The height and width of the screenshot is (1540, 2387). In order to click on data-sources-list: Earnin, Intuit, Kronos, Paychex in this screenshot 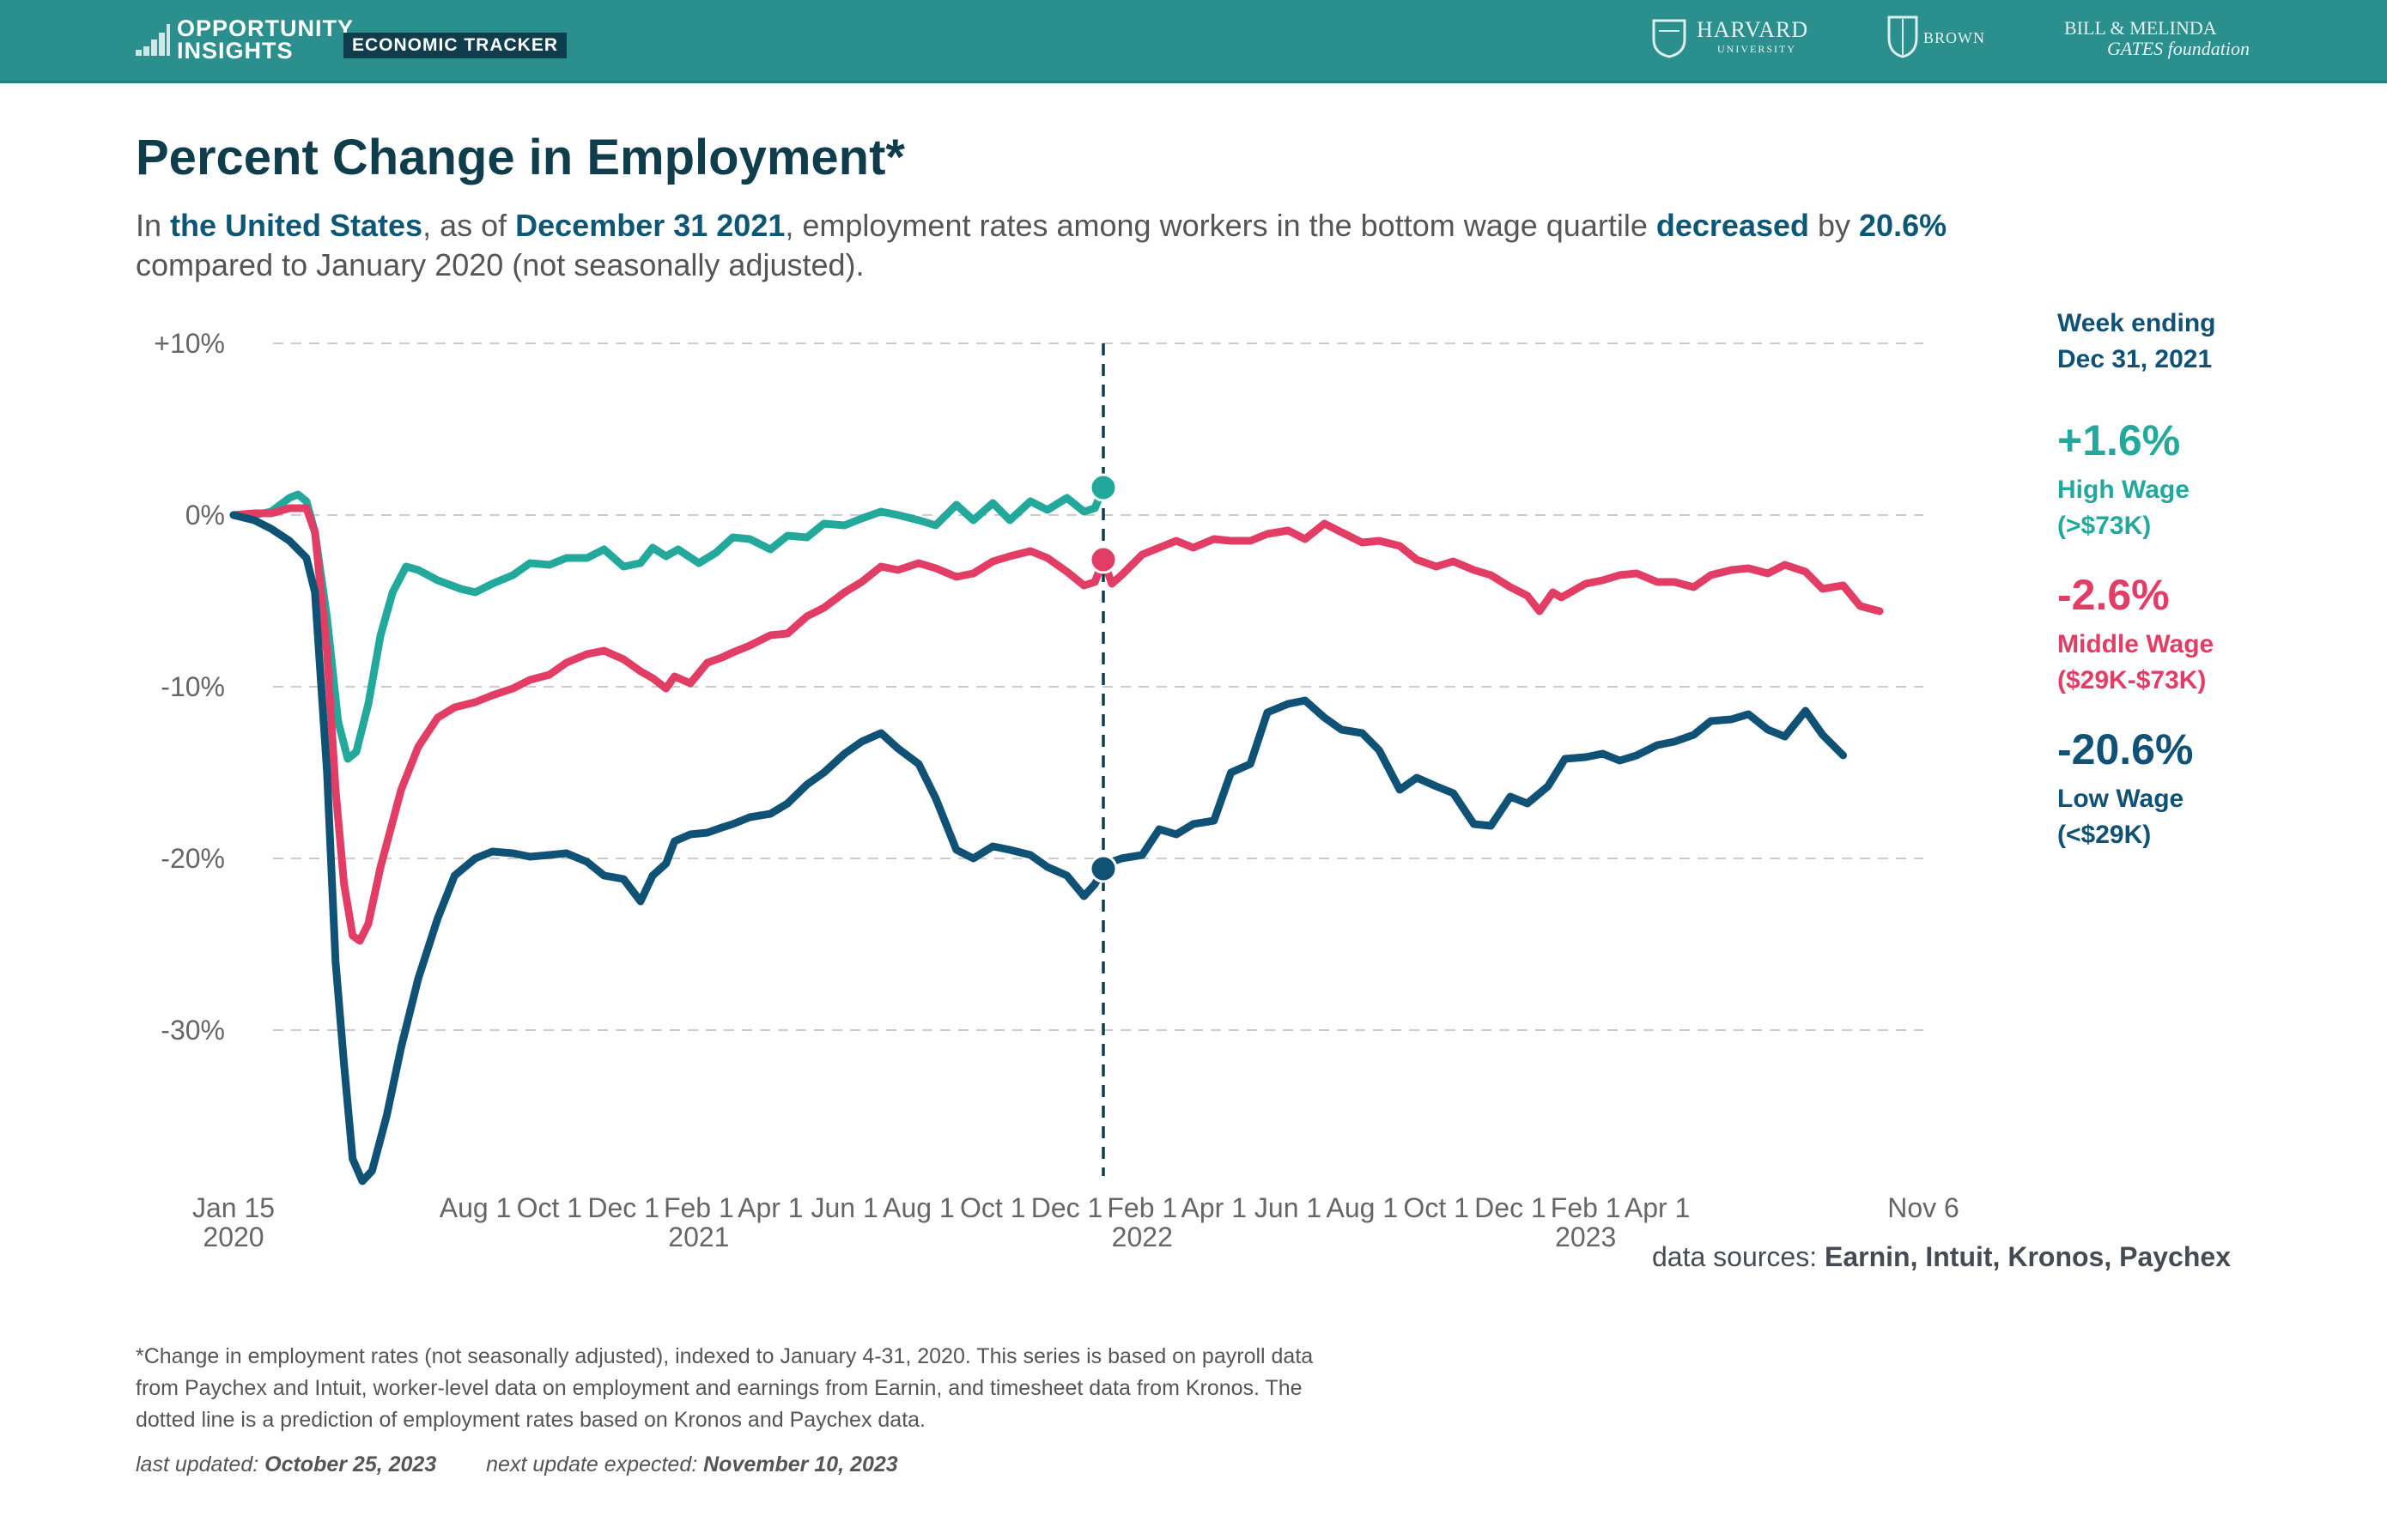, I will do `click(2028, 1256)`.